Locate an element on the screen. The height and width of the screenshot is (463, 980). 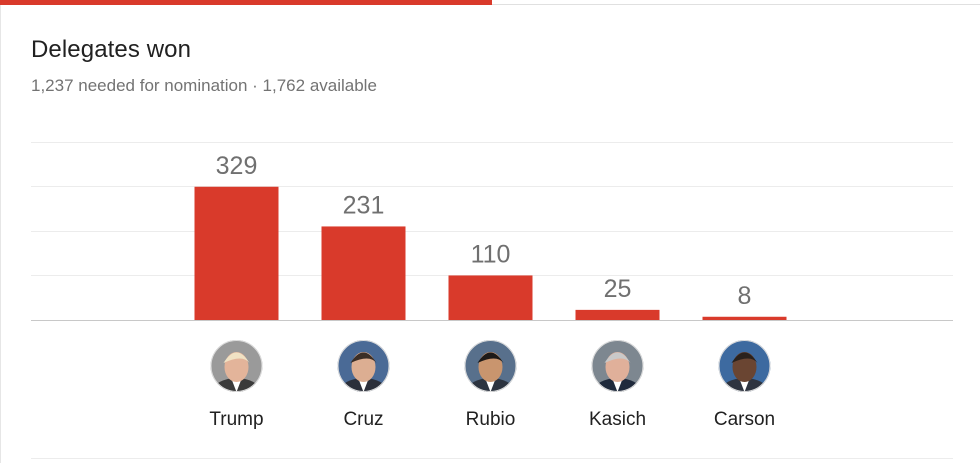
candidate-name-rubio: Rubio is located at coordinates (491, 419).